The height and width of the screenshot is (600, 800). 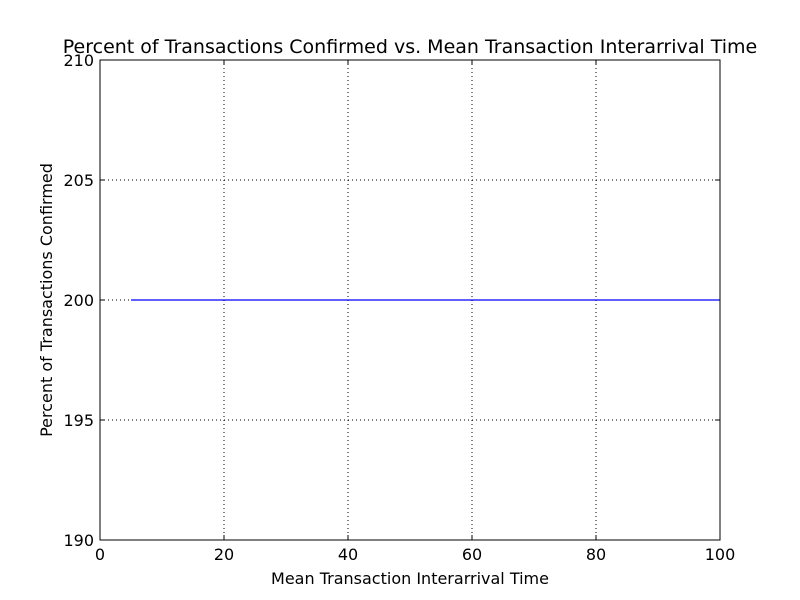 What do you see at coordinates (472, 554) in the screenshot?
I see `x-tick-label: 60` at bounding box center [472, 554].